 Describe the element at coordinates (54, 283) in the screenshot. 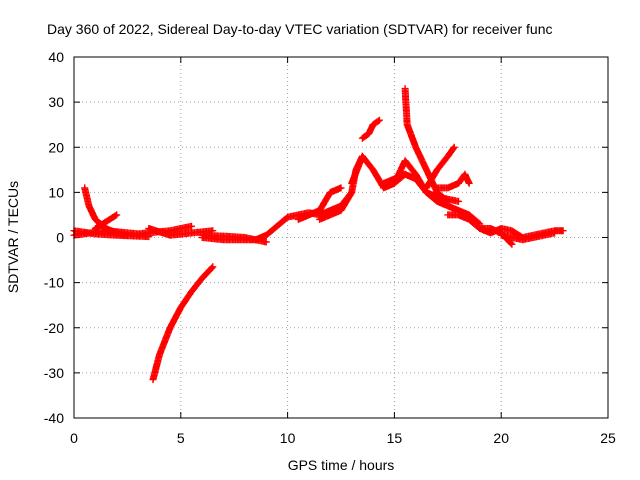

I see `y-tick-label: -10` at that location.